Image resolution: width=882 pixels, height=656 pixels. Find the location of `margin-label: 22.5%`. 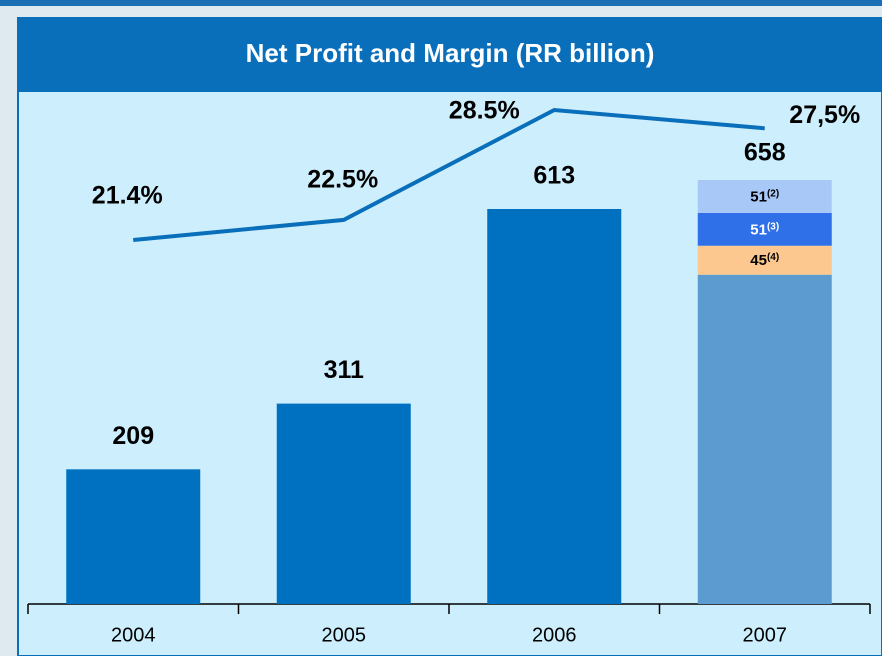

margin-label: 22.5% is located at coordinates (342, 179).